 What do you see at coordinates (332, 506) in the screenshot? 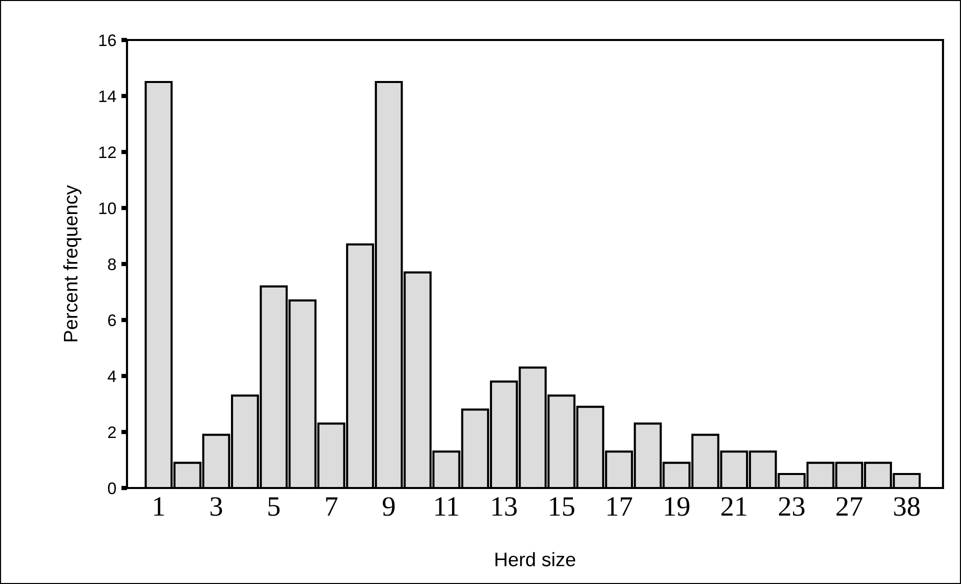
I see `x-tick-label: 7` at bounding box center [332, 506].